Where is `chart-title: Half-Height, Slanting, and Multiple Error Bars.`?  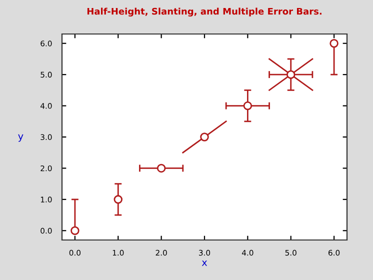
chart-title: Half-Height, Slanting, and Multiple Error Bars. is located at coordinates (204, 12).